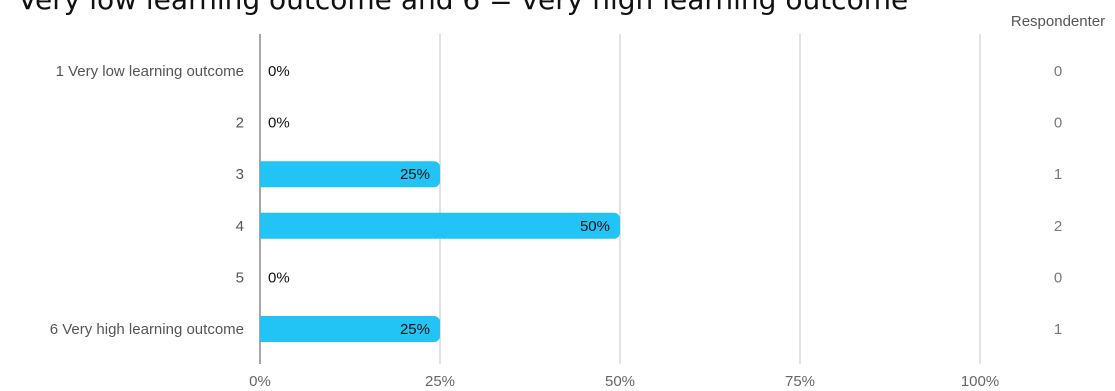 The image size is (1115, 391). Describe the element at coordinates (1058, 226) in the screenshot. I see `respondent-count: 2` at that location.